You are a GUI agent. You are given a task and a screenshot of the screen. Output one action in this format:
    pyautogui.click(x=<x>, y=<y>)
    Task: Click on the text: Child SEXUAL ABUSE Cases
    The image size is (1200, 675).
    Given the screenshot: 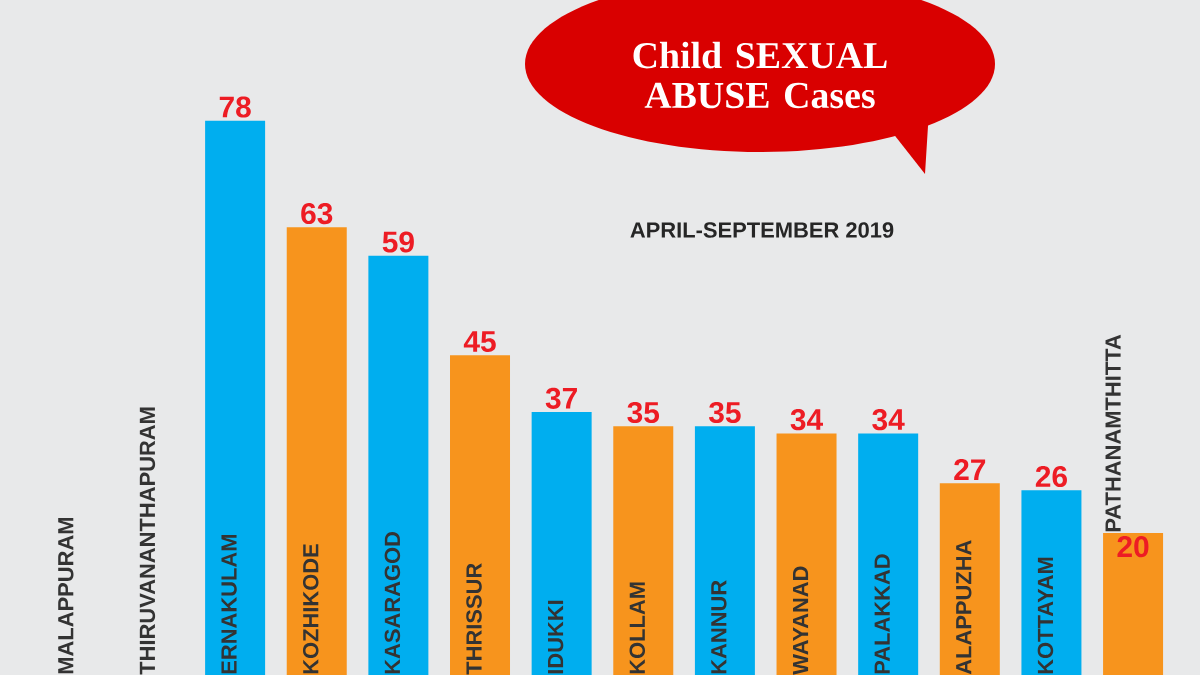 What is the action you would take?
    pyautogui.click(x=760, y=75)
    